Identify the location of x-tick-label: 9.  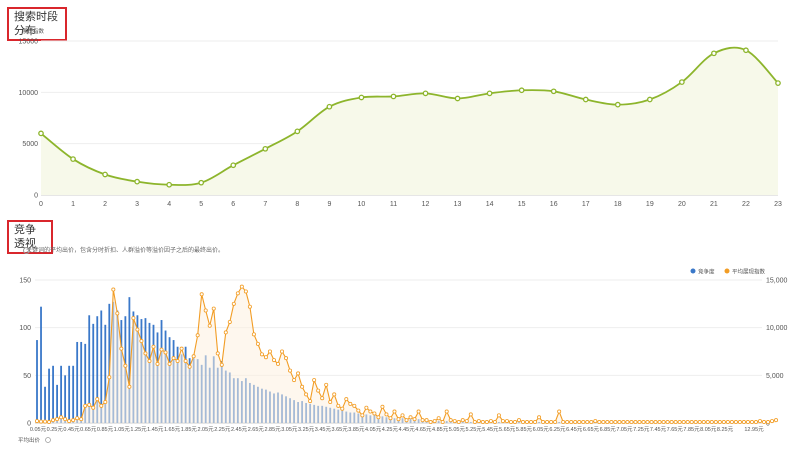
(329, 204).